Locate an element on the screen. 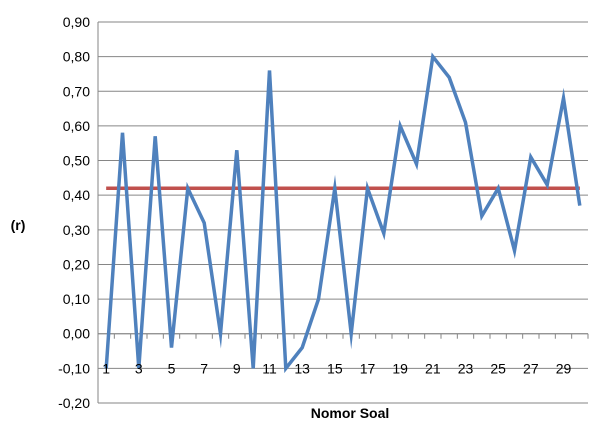  x-tick-label: 23 is located at coordinates (466, 368).